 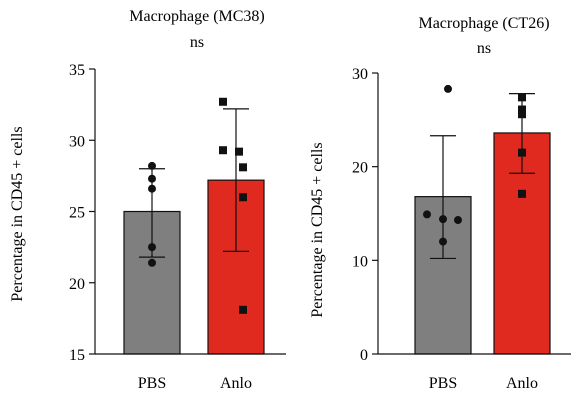 What do you see at coordinates (484, 48) in the screenshot?
I see `chart-subtitle-ct26: ns` at bounding box center [484, 48].